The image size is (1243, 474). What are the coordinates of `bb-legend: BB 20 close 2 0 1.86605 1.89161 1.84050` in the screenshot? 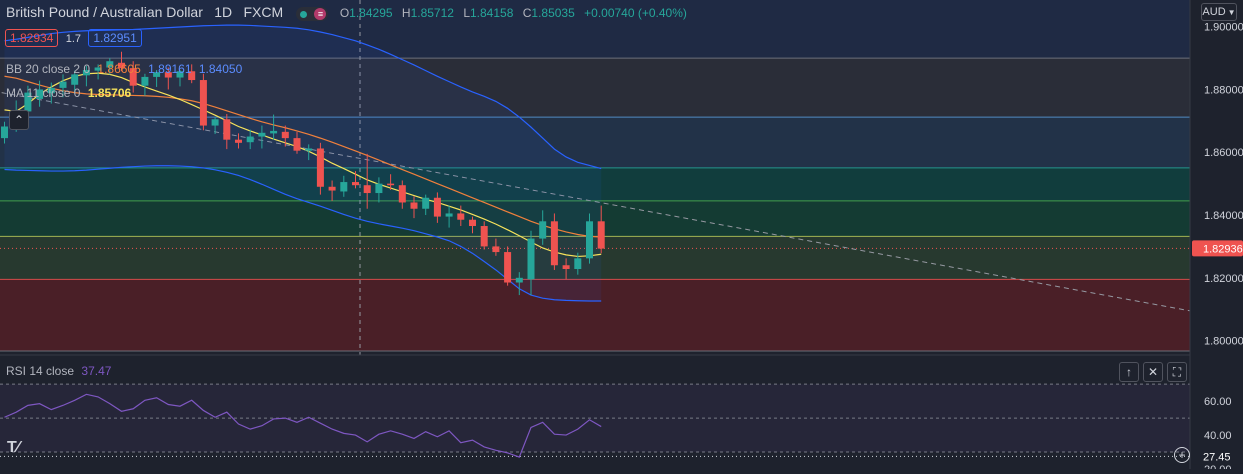 It's located at (124, 69).